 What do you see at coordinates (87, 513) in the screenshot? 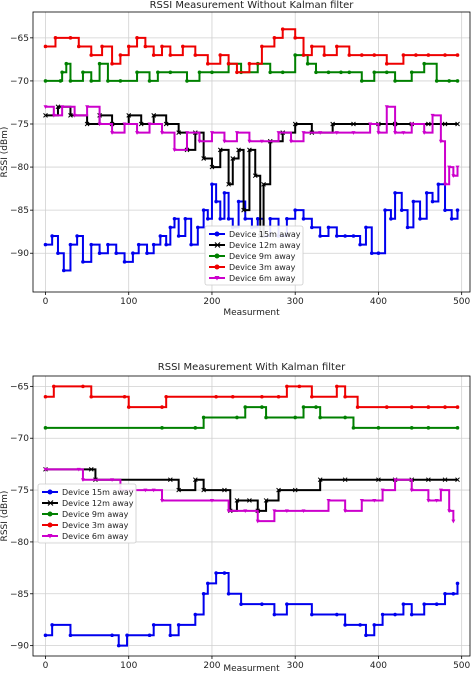
I see `legend-box` at bounding box center [87, 513].